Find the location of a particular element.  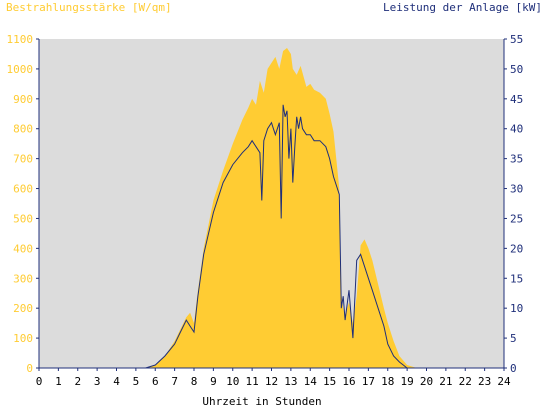

x-tick-label: 18 is located at coordinates (387, 381).